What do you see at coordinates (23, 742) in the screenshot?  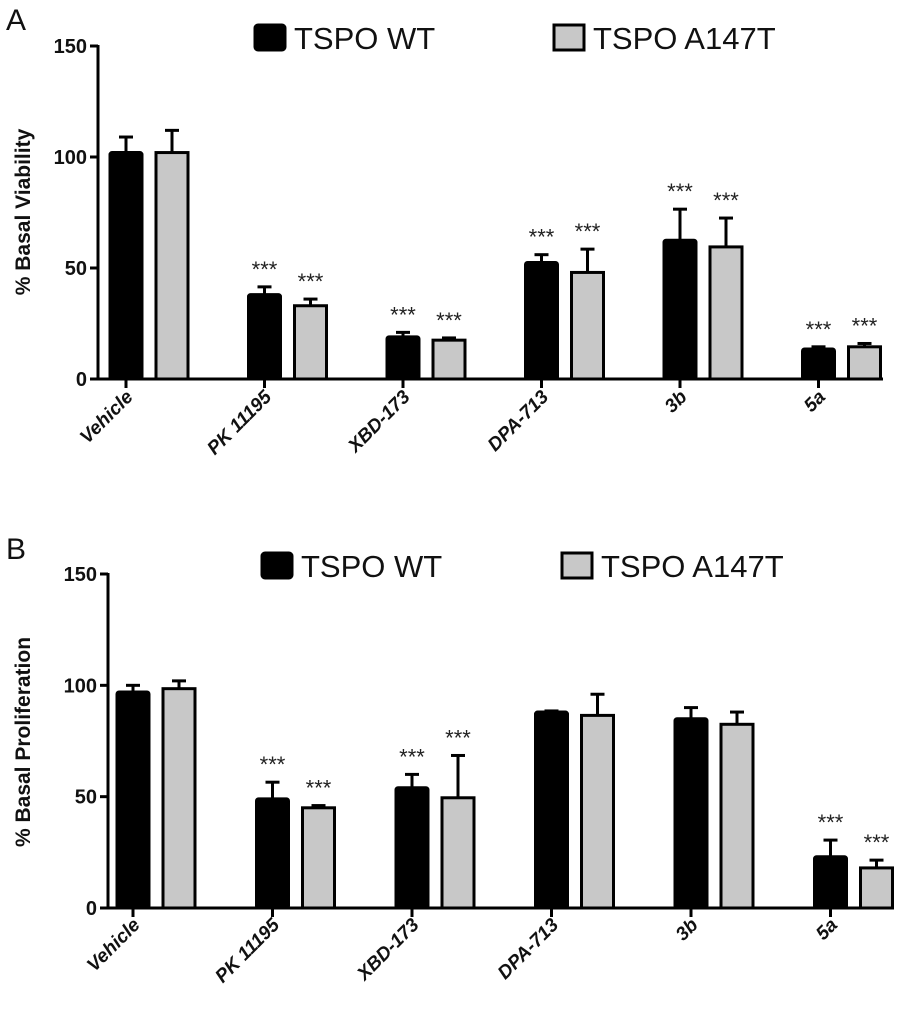 I see `y-axis-label: % Basal Proliferation` at bounding box center [23, 742].